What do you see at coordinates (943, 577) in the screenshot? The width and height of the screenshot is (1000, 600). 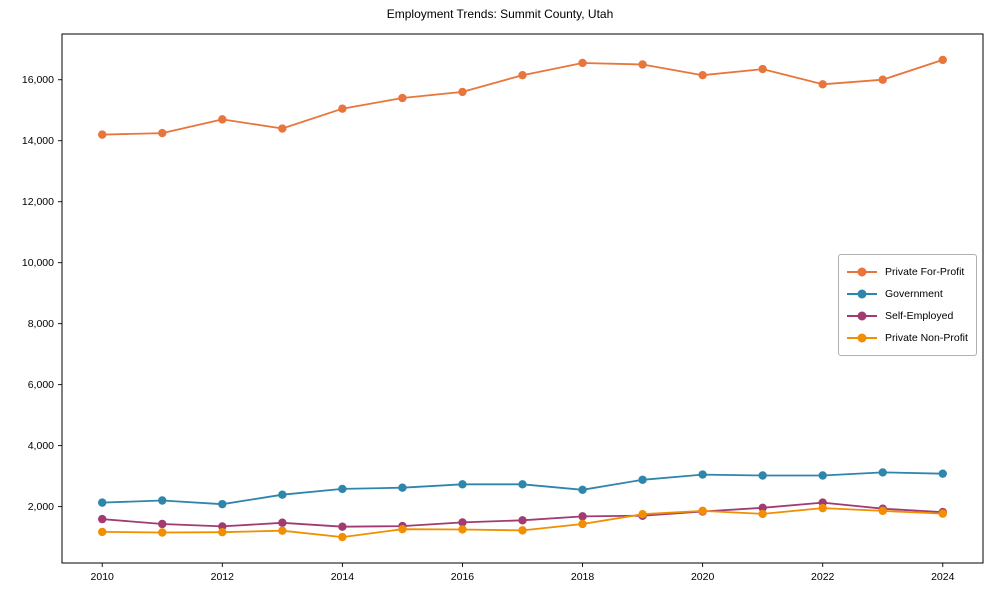 I see `x-tick-label: 2024` at bounding box center [943, 577].